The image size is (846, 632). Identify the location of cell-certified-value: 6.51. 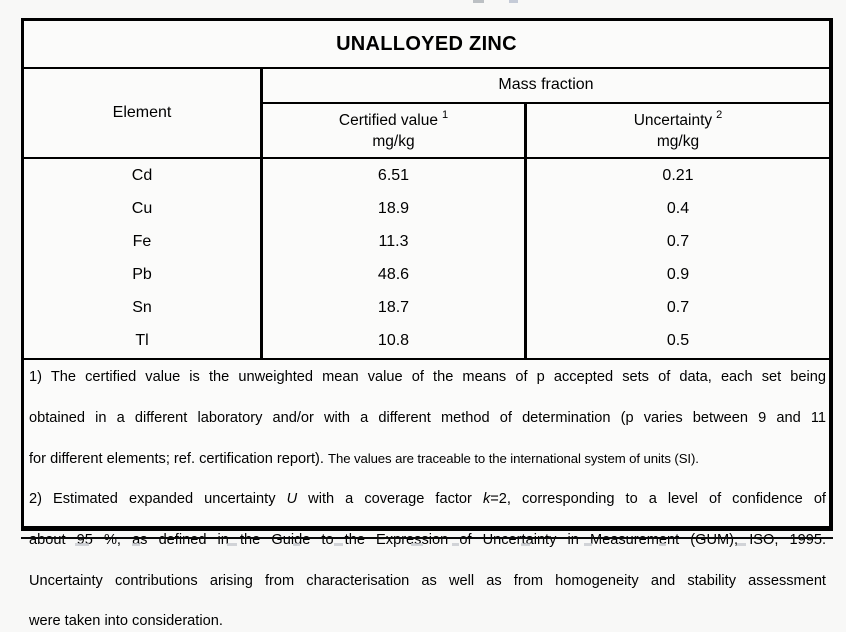
(393, 175).